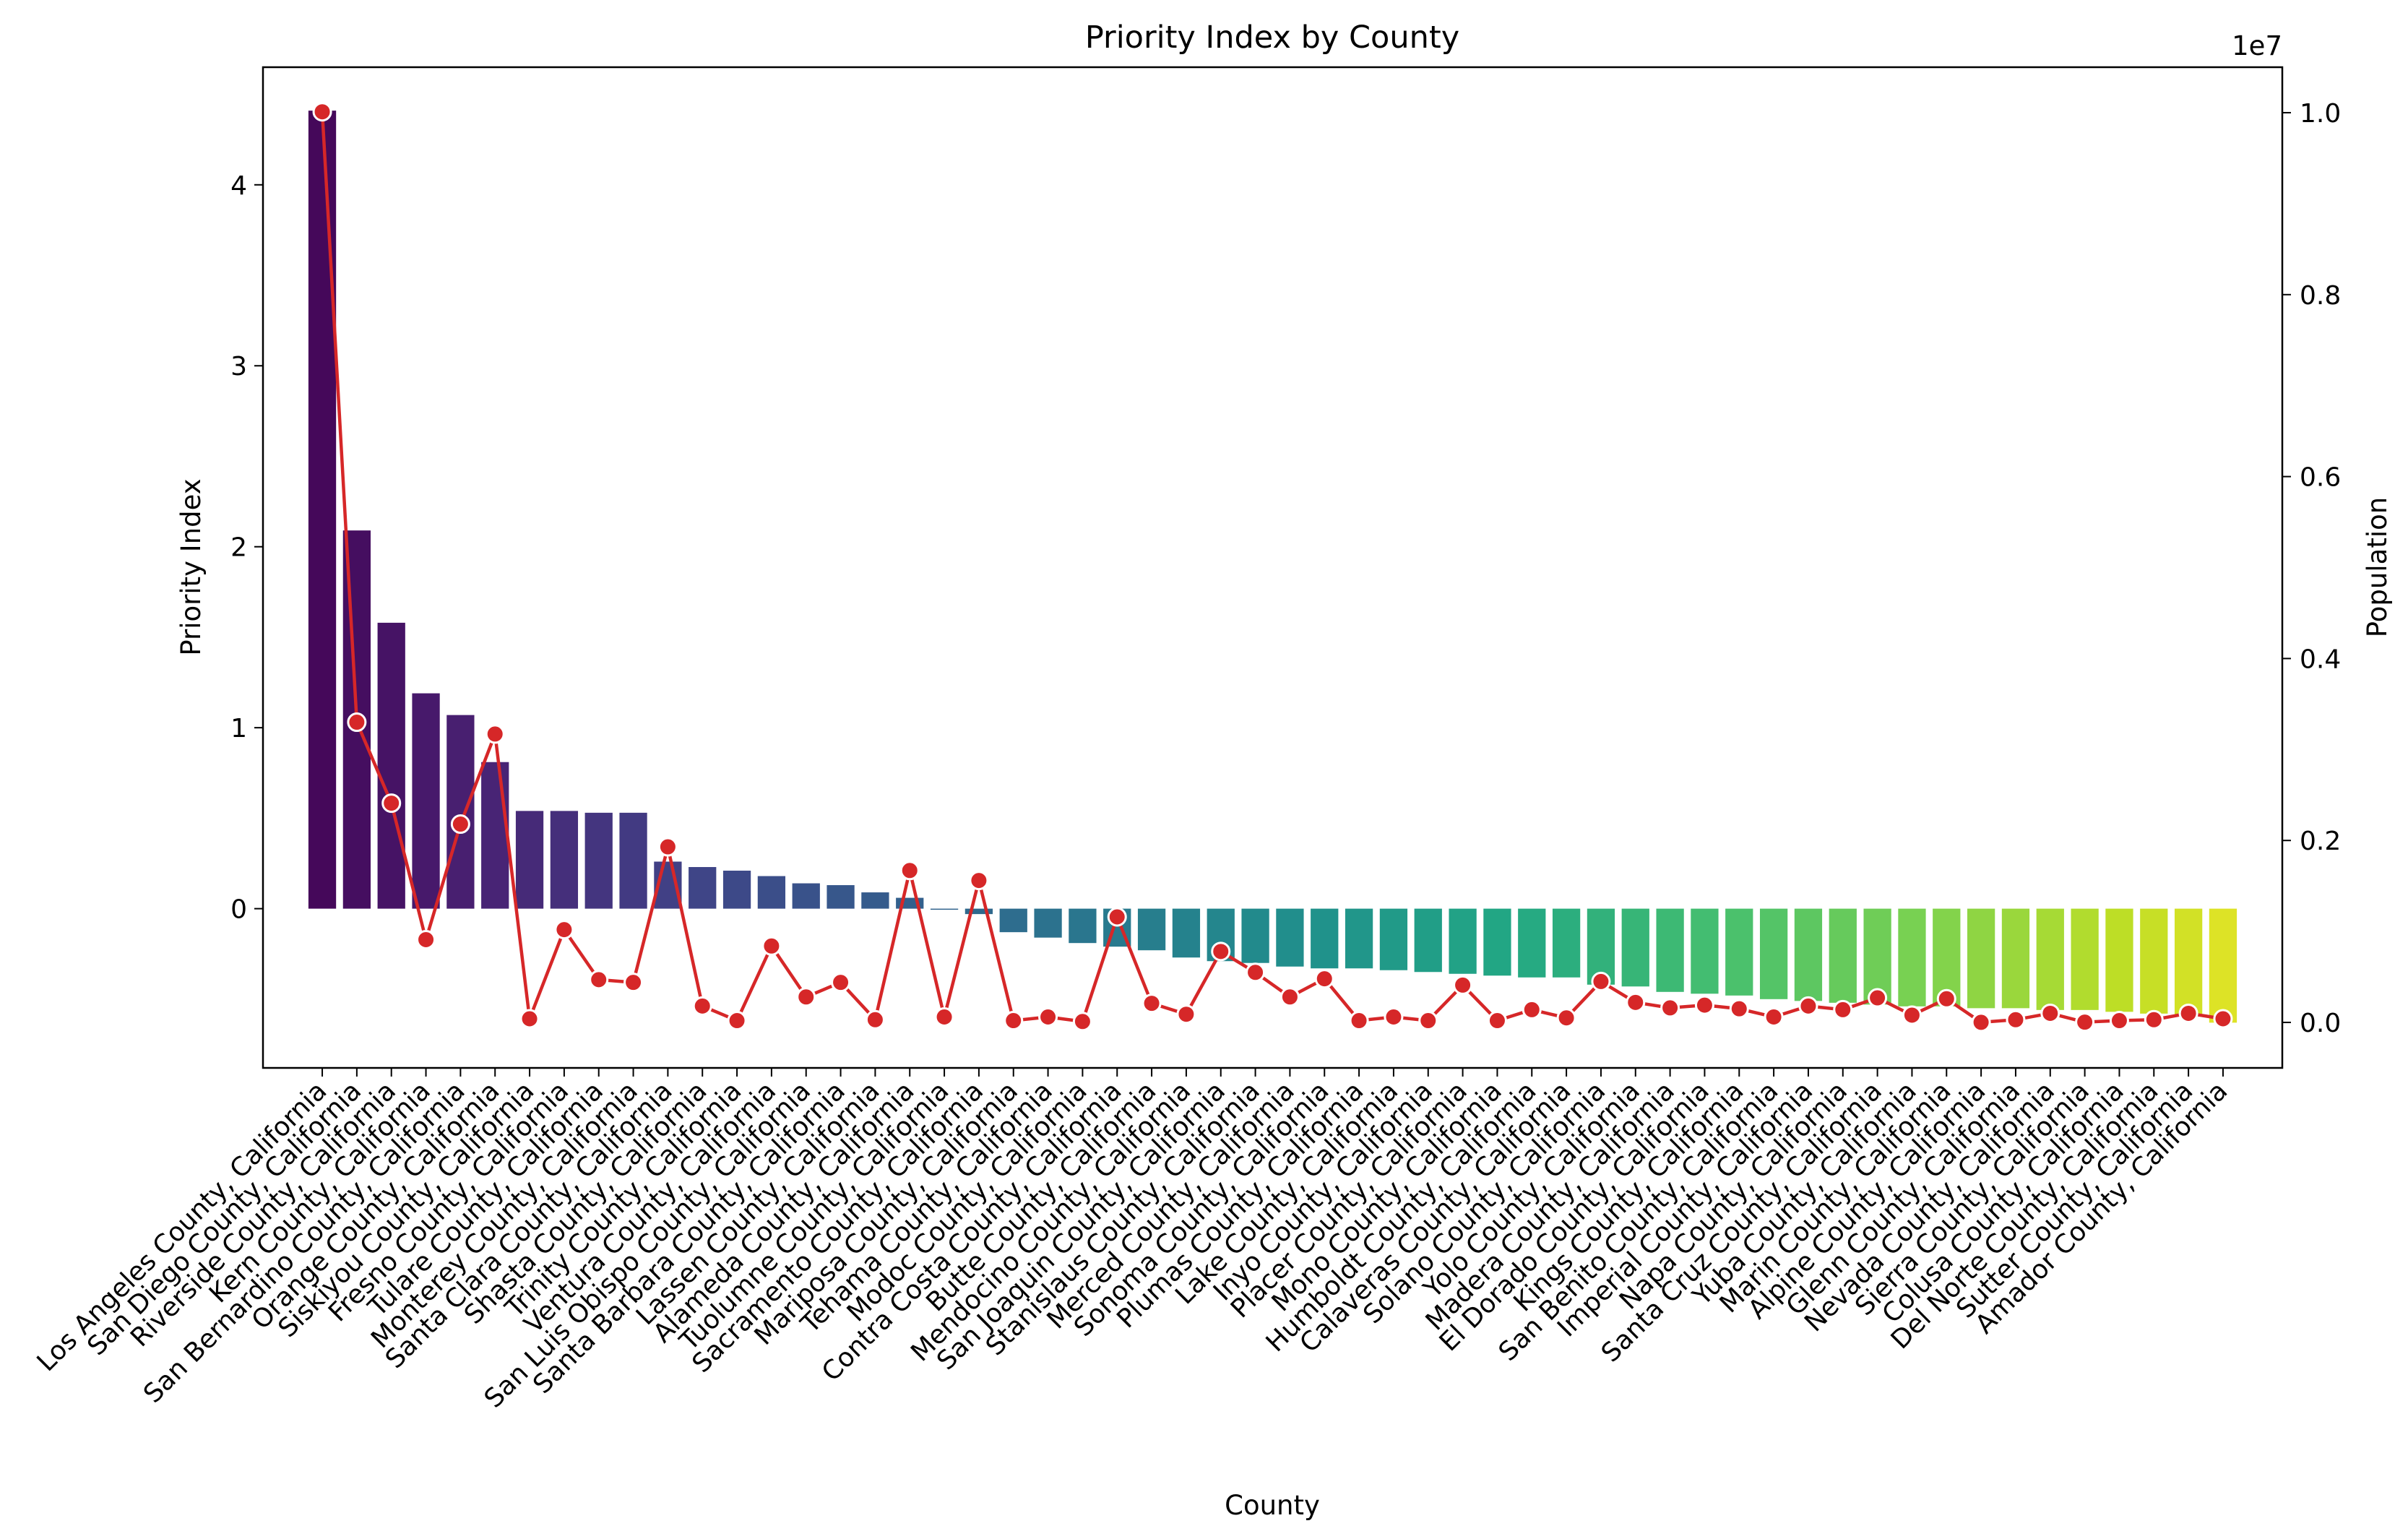 Image resolution: width=2408 pixels, height=1539 pixels. Describe the element at coordinates (1272, 38) in the screenshot. I see `chart-title: Priority Index by County` at that location.